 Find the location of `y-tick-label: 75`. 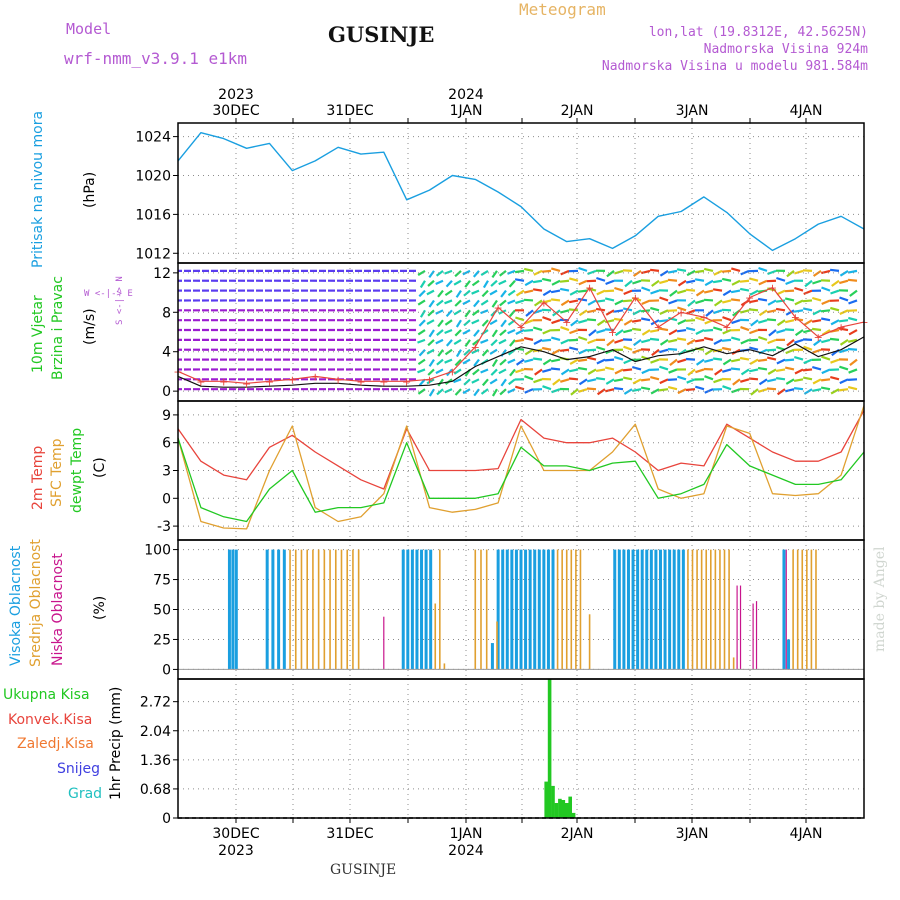

y-tick-label: 75 is located at coordinates (162, 581).